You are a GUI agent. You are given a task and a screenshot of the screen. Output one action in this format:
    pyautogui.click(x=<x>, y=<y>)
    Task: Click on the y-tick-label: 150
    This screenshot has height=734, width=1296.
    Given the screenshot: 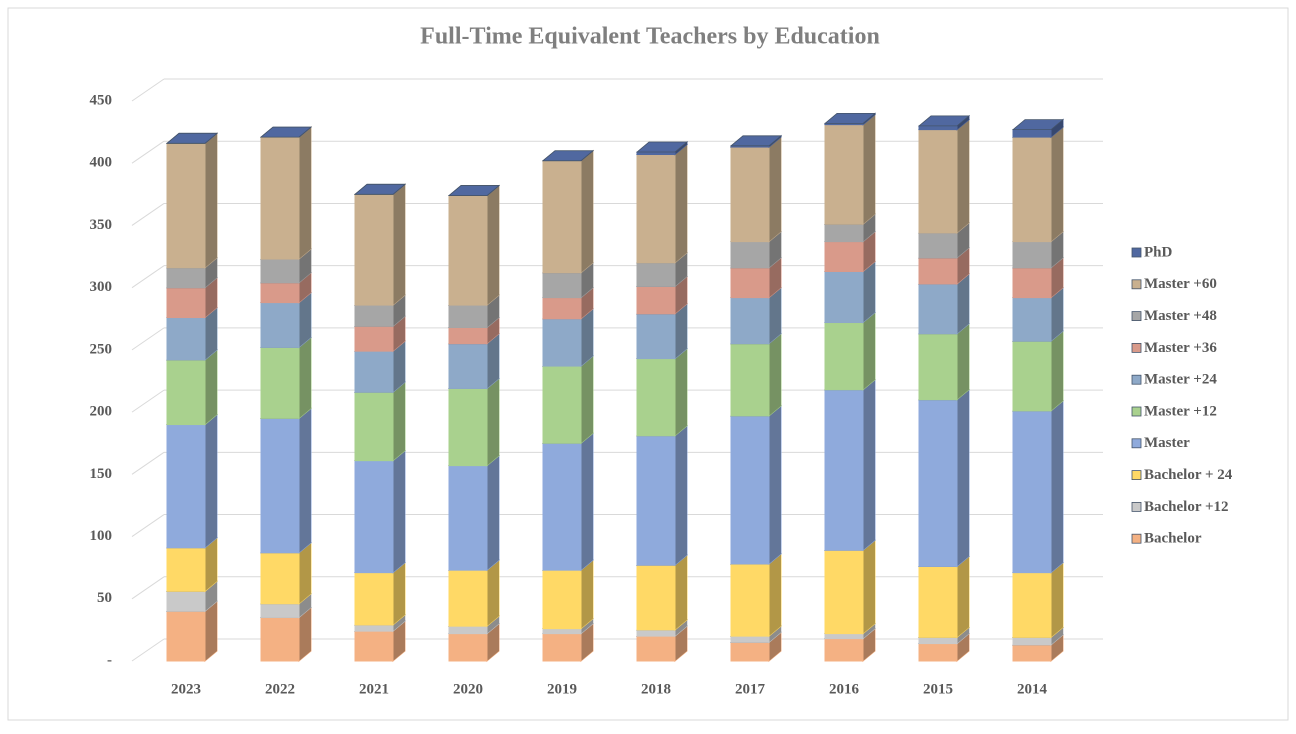 What is the action you would take?
    pyautogui.click(x=101, y=474)
    